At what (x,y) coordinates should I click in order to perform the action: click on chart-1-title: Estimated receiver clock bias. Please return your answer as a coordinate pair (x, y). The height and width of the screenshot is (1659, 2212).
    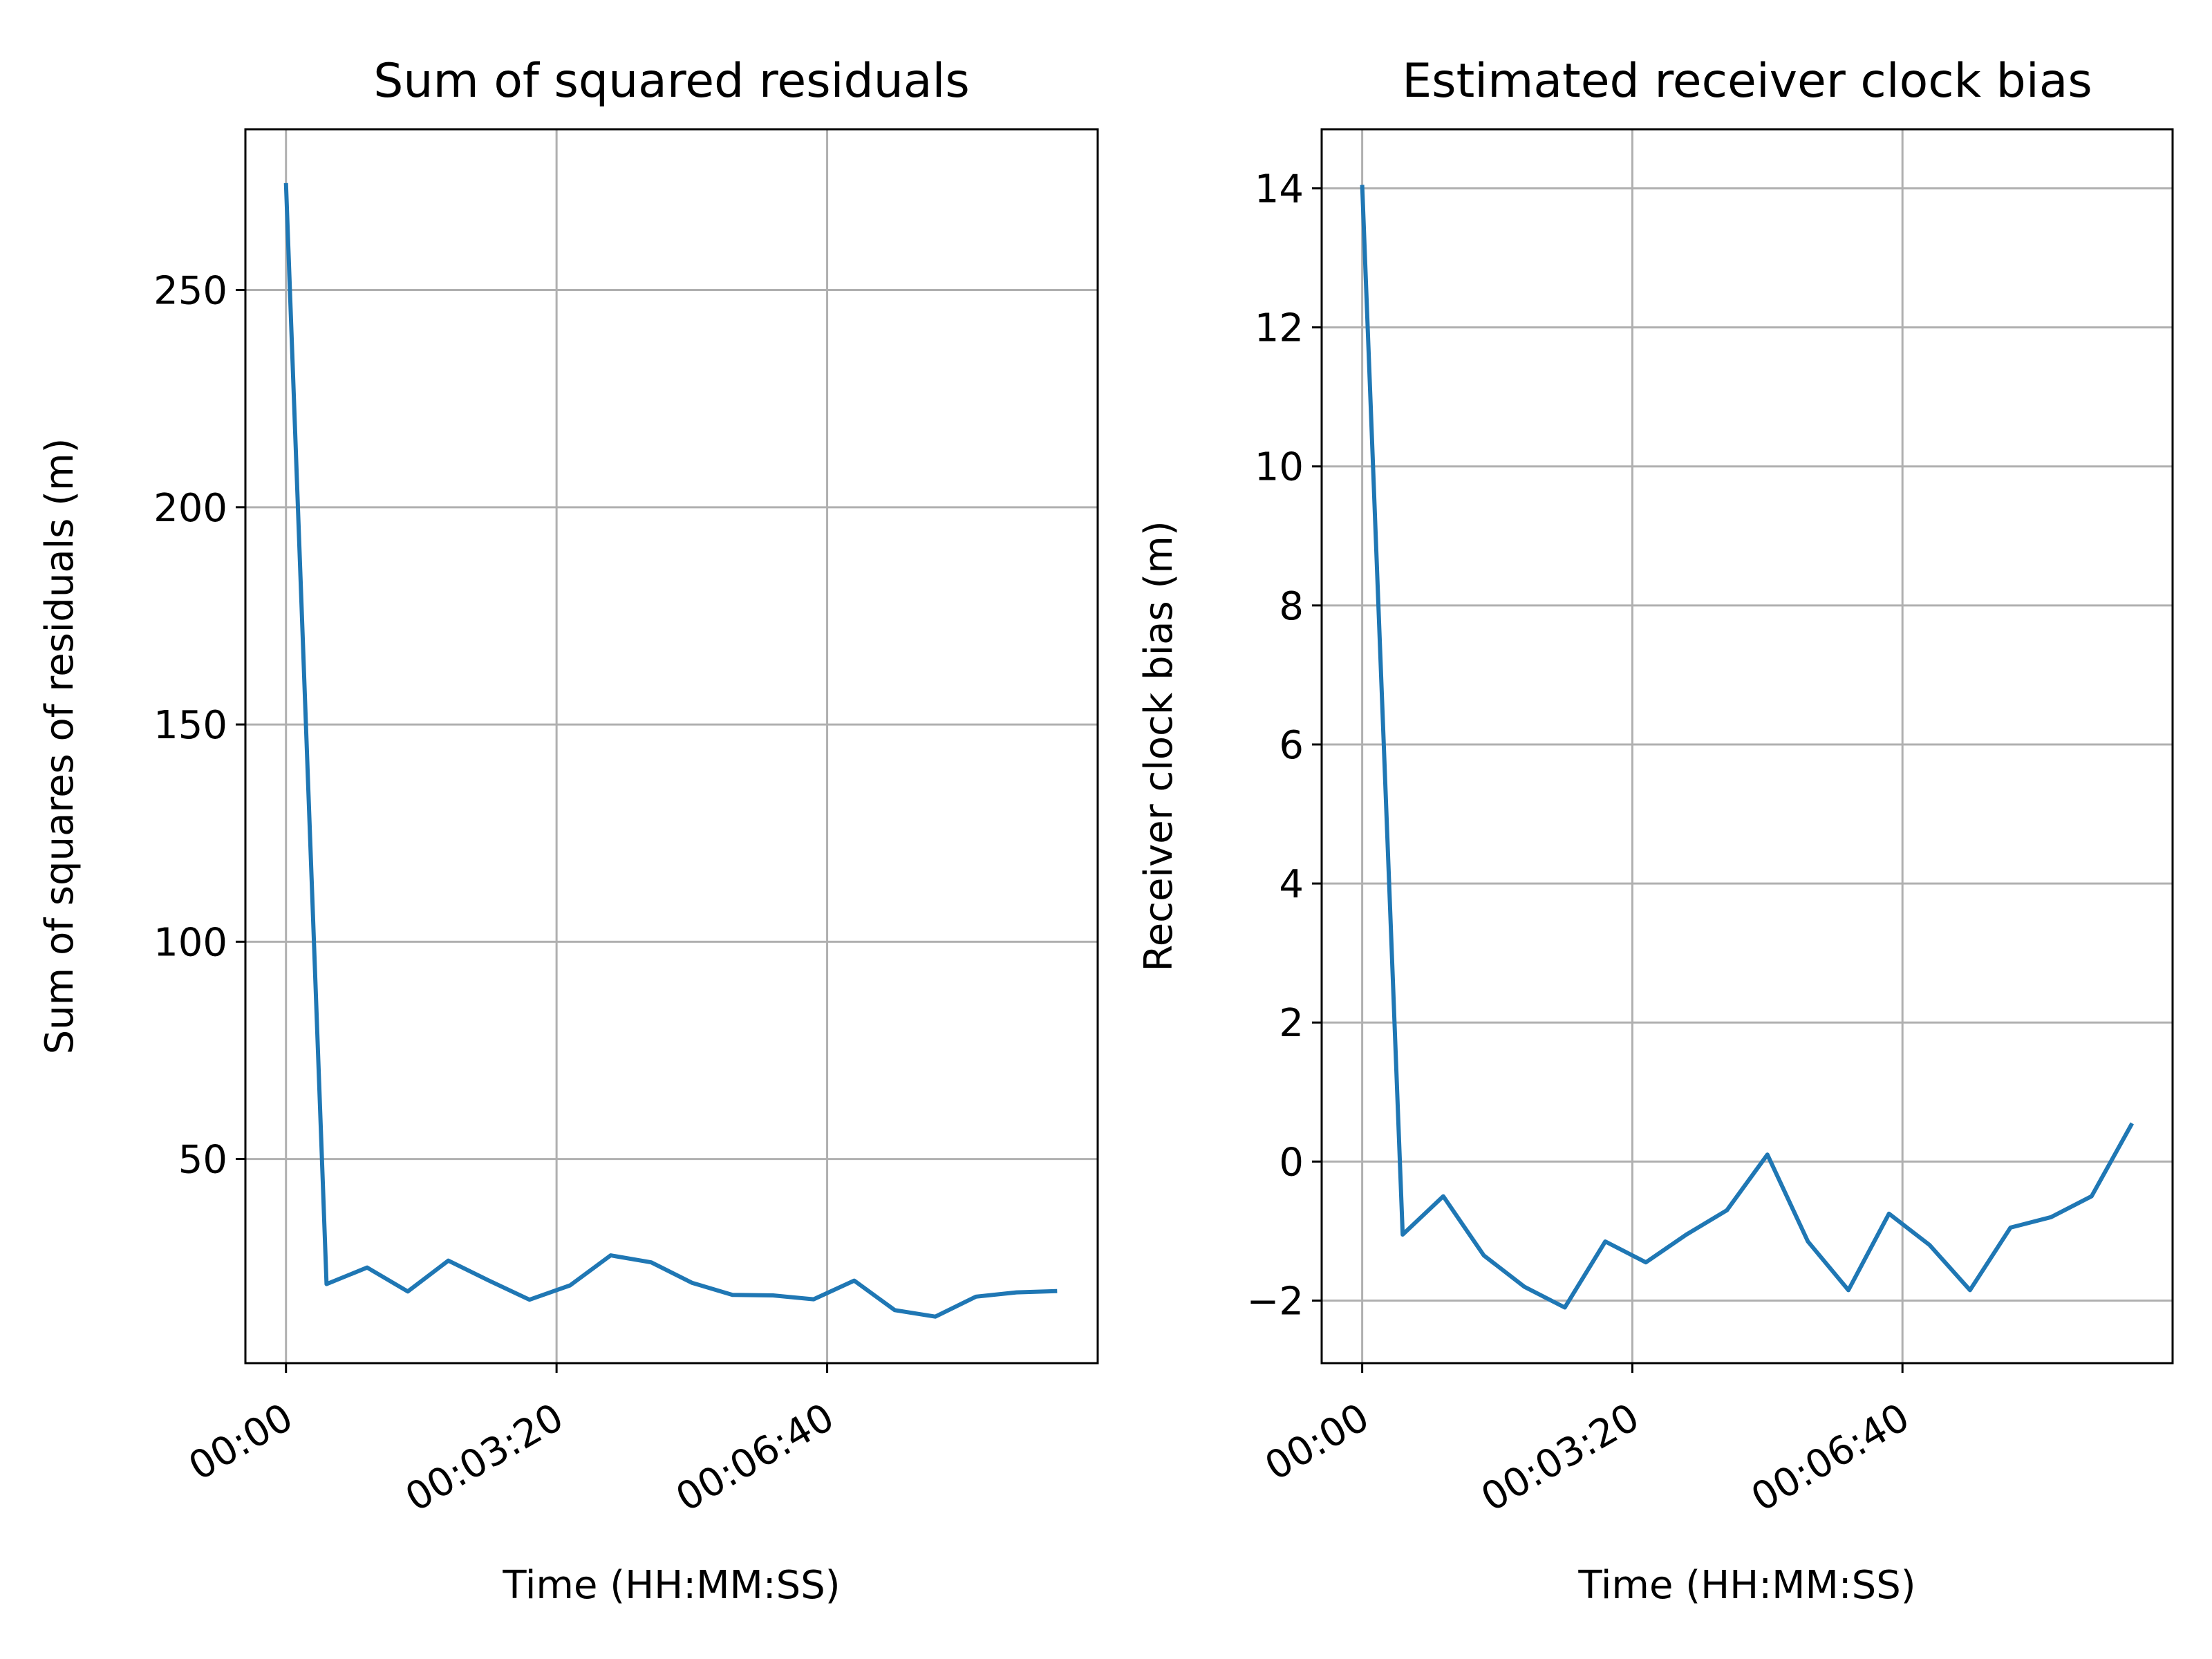
    Looking at the image, I should click on (1747, 82).